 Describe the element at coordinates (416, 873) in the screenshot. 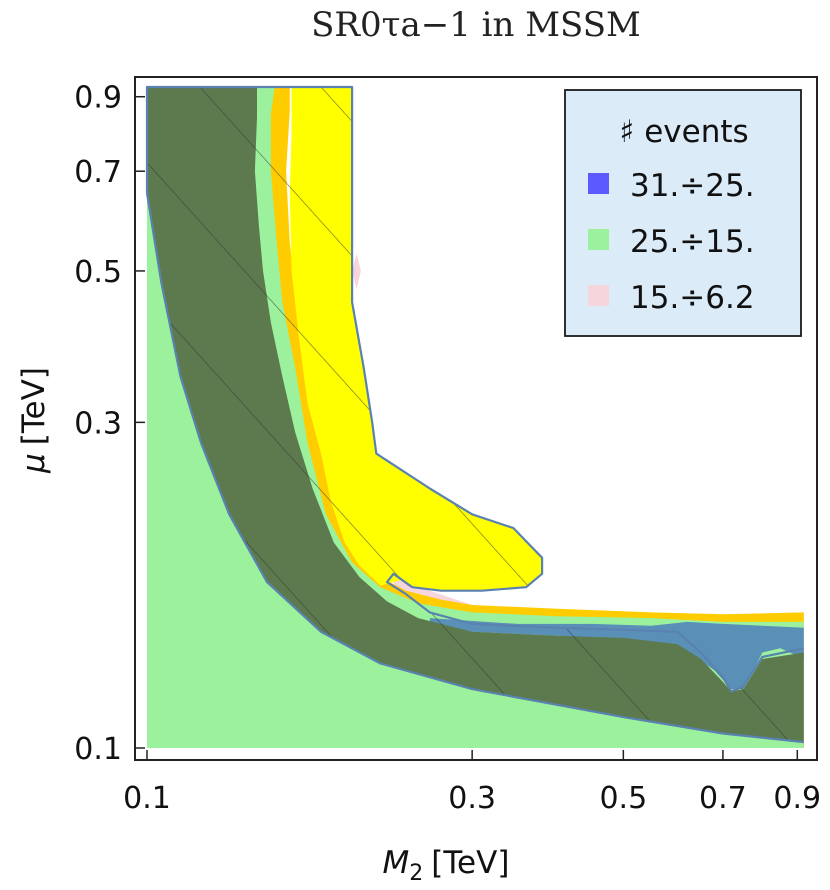

I see `x-axis-label-subscript: 2` at that location.